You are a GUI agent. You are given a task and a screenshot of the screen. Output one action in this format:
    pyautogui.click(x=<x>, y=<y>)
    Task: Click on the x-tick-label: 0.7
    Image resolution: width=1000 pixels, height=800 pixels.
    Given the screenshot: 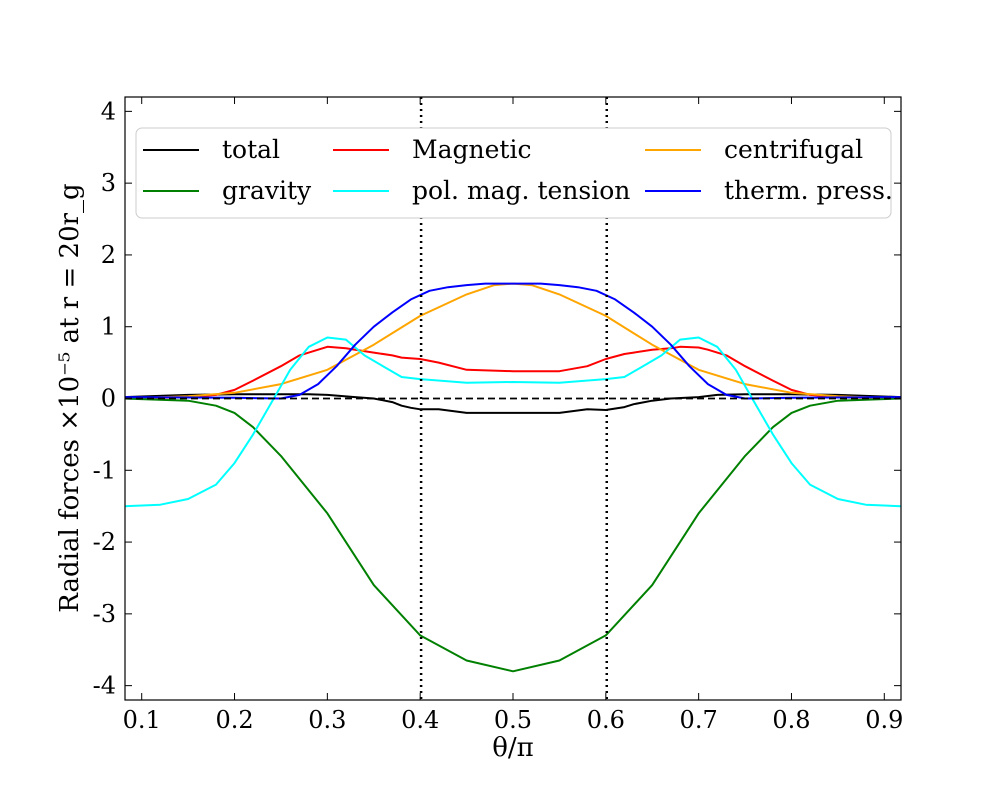 What is the action you would take?
    pyautogui.click(x=699, y=720)
    